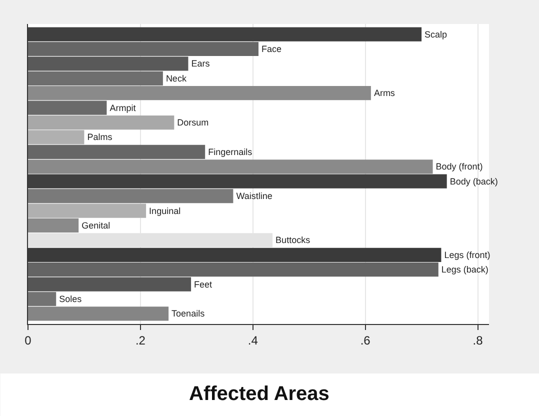  Describe the element at coordinates (254, 196) in the screenshot. I see `y-tick-label: Waistline` at that location.